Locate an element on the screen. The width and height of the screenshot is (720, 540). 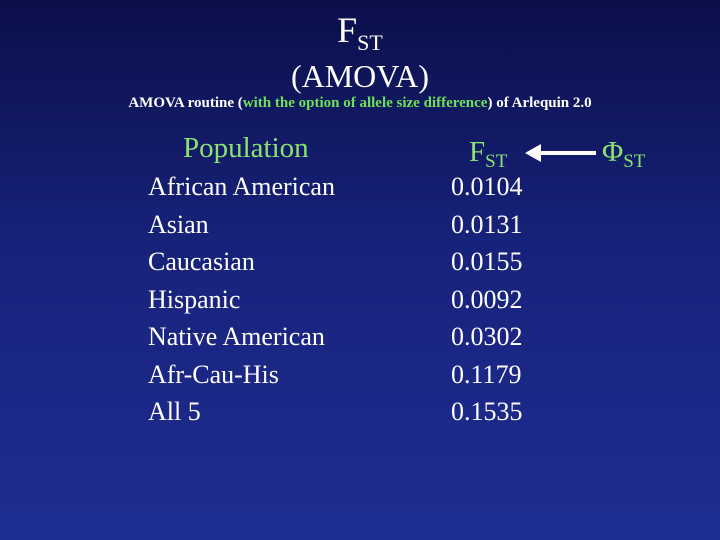
population-item: Caucasian is located at coordinates (201, 261).